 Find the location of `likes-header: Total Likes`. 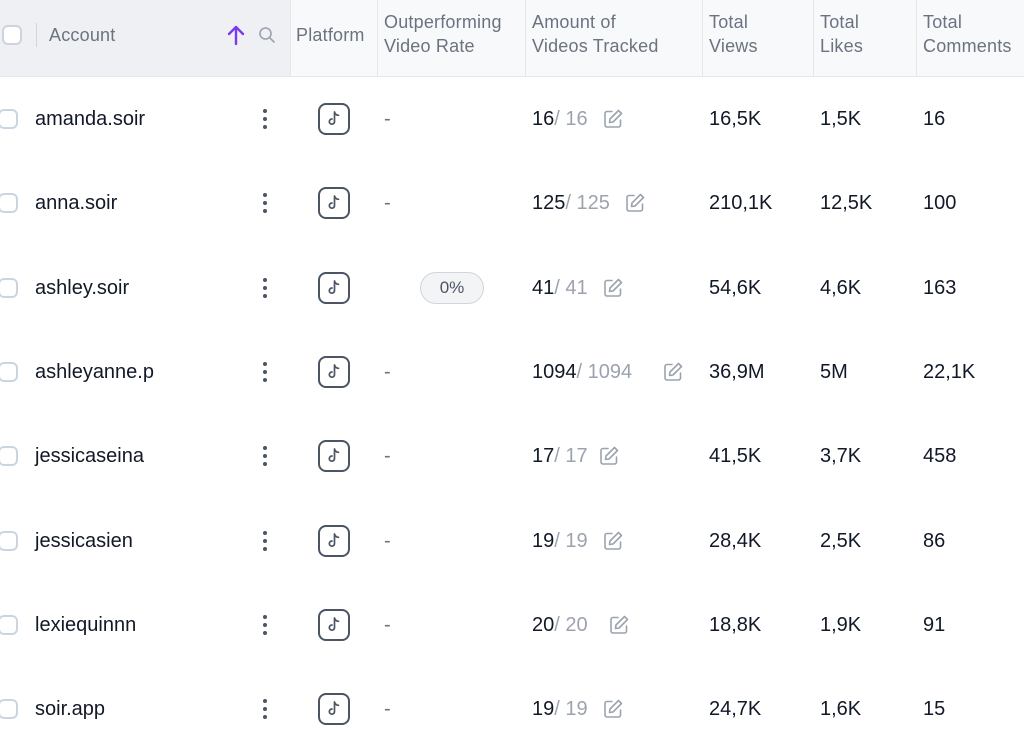

likes-header: Total Likes is located at coordinates (841, 34).